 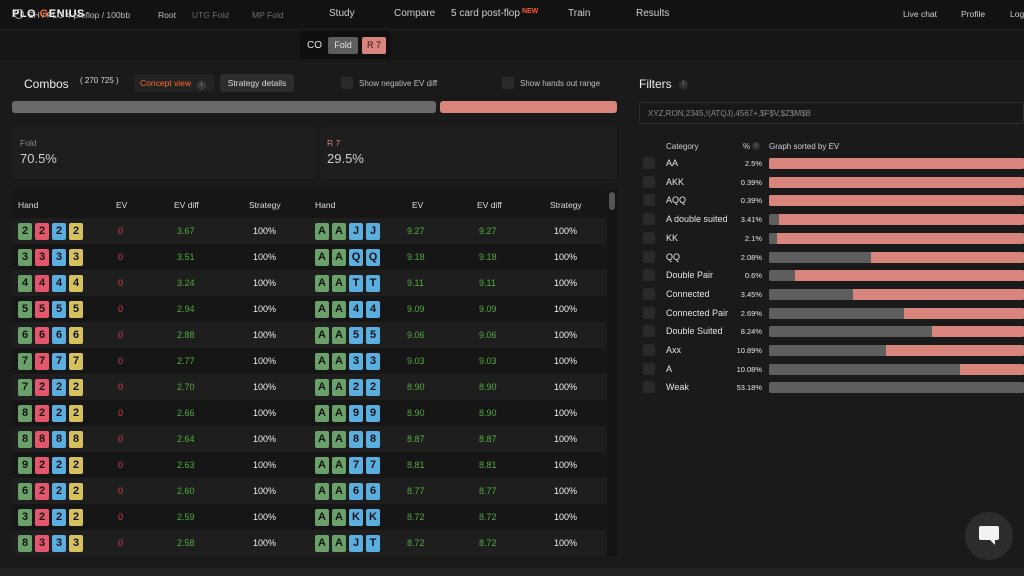 I want to click on fold-frequency-bar, so click(x=224, y=107).